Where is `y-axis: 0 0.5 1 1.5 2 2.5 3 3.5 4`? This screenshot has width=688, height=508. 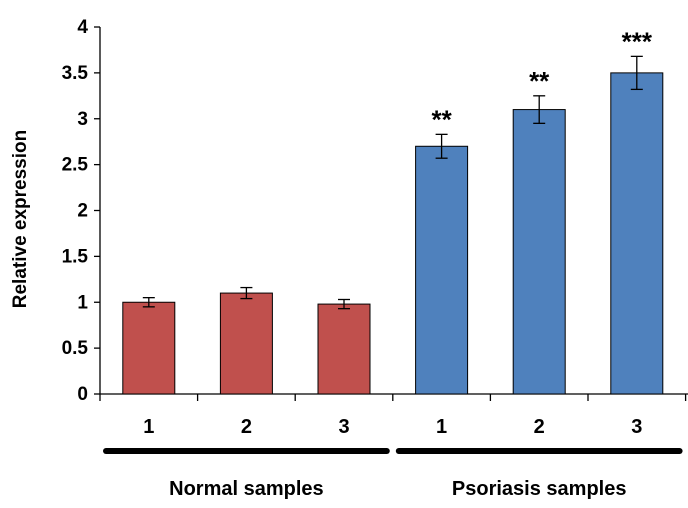 y-axis: 0 0.5 1 1.5 2 2.5 3 3.5 4 is located at coordinates (81, 211).